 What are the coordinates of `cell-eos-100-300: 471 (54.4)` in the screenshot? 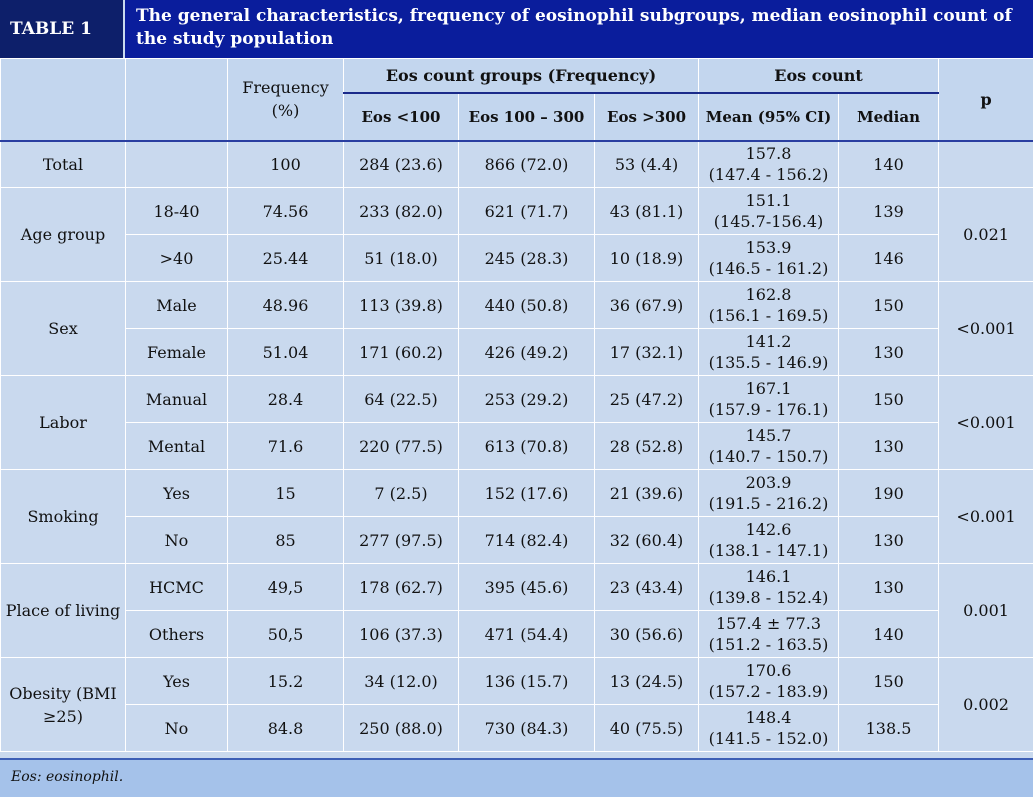 It's located at (526, 634).